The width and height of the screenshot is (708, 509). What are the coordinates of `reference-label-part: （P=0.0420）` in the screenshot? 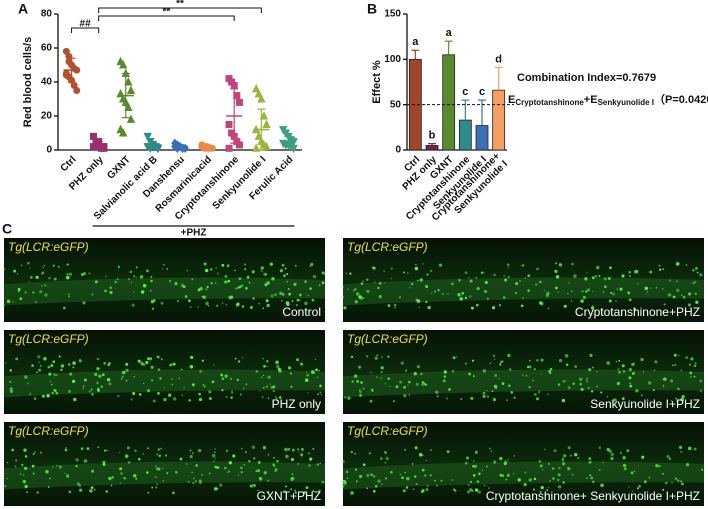 It's located at (681, 99).